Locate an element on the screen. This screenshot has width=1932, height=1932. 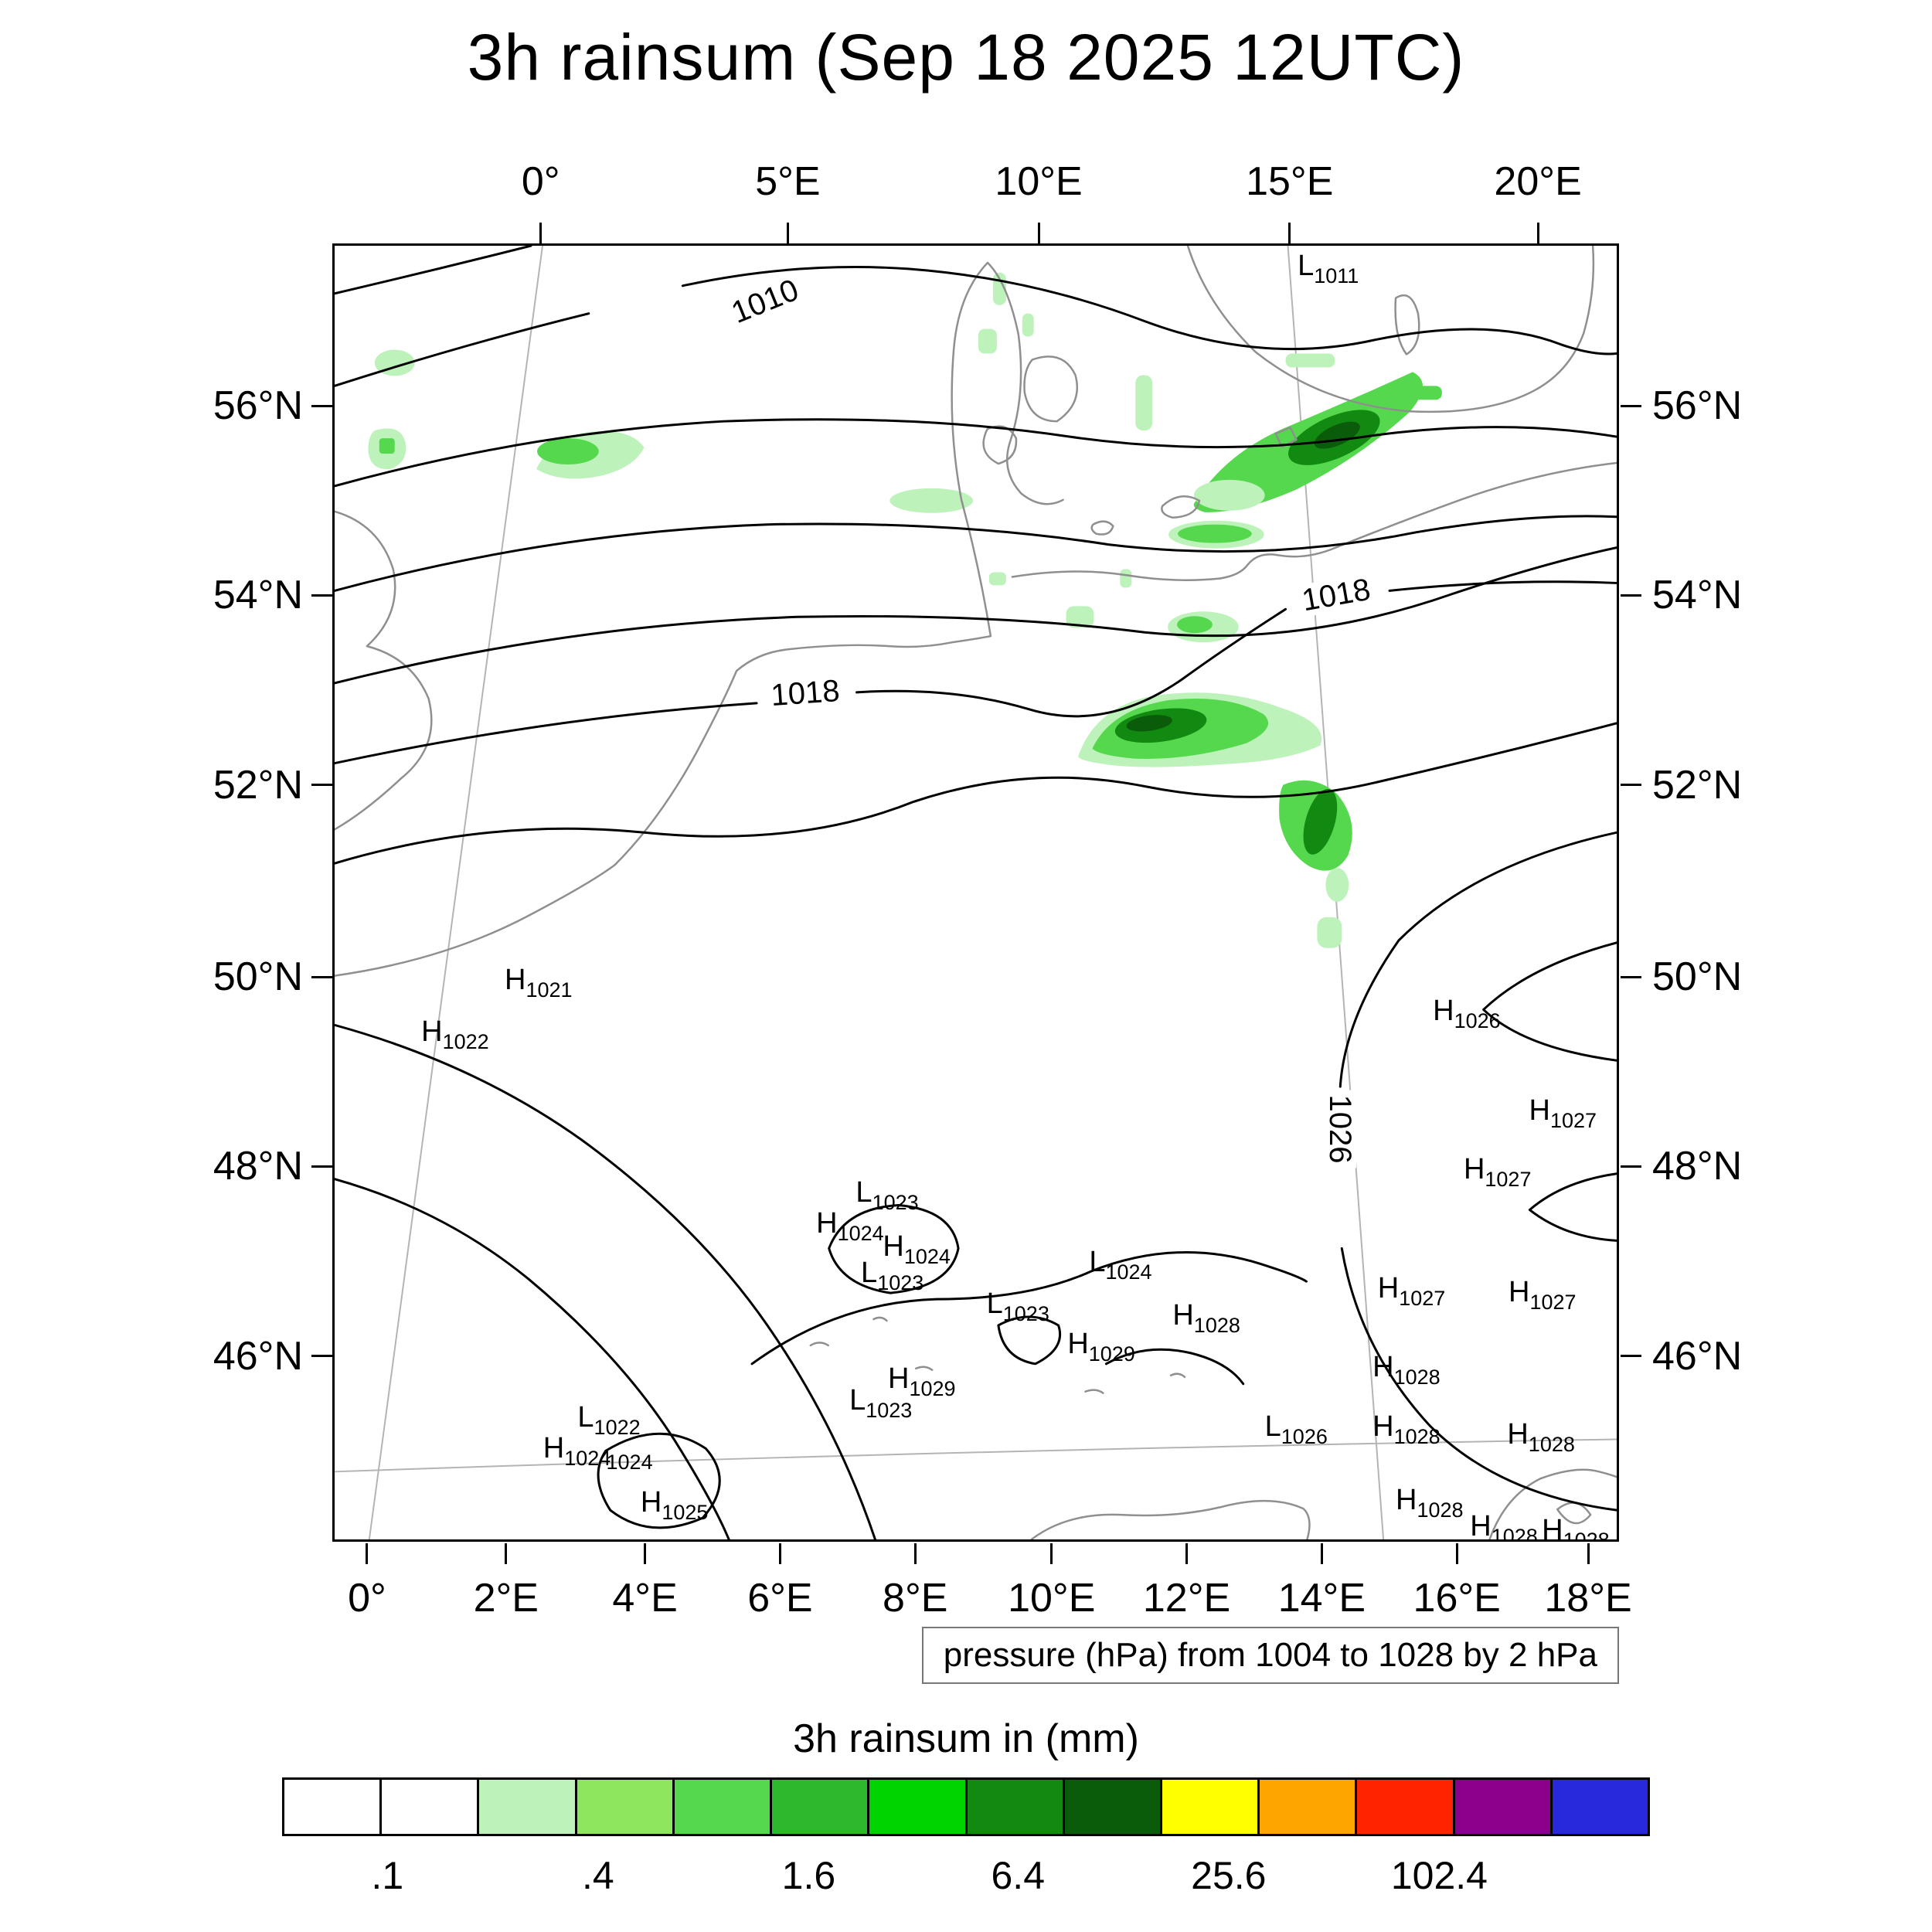
axis-label-top: 10°E is located at coordinates (1039, 182).